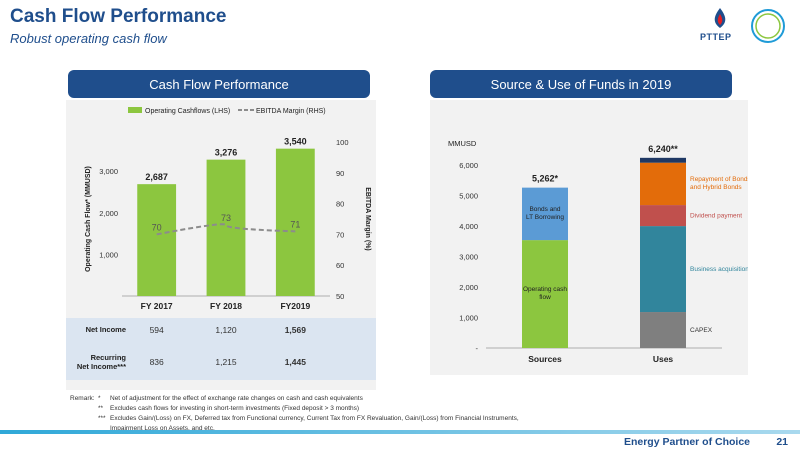 Image resolution: width=800 pixels, height=450 pixels. What do you see at coordinates (226, 362) in the screenshot?
I see `table-cell: 1,215` at bounding box center [226, 362].